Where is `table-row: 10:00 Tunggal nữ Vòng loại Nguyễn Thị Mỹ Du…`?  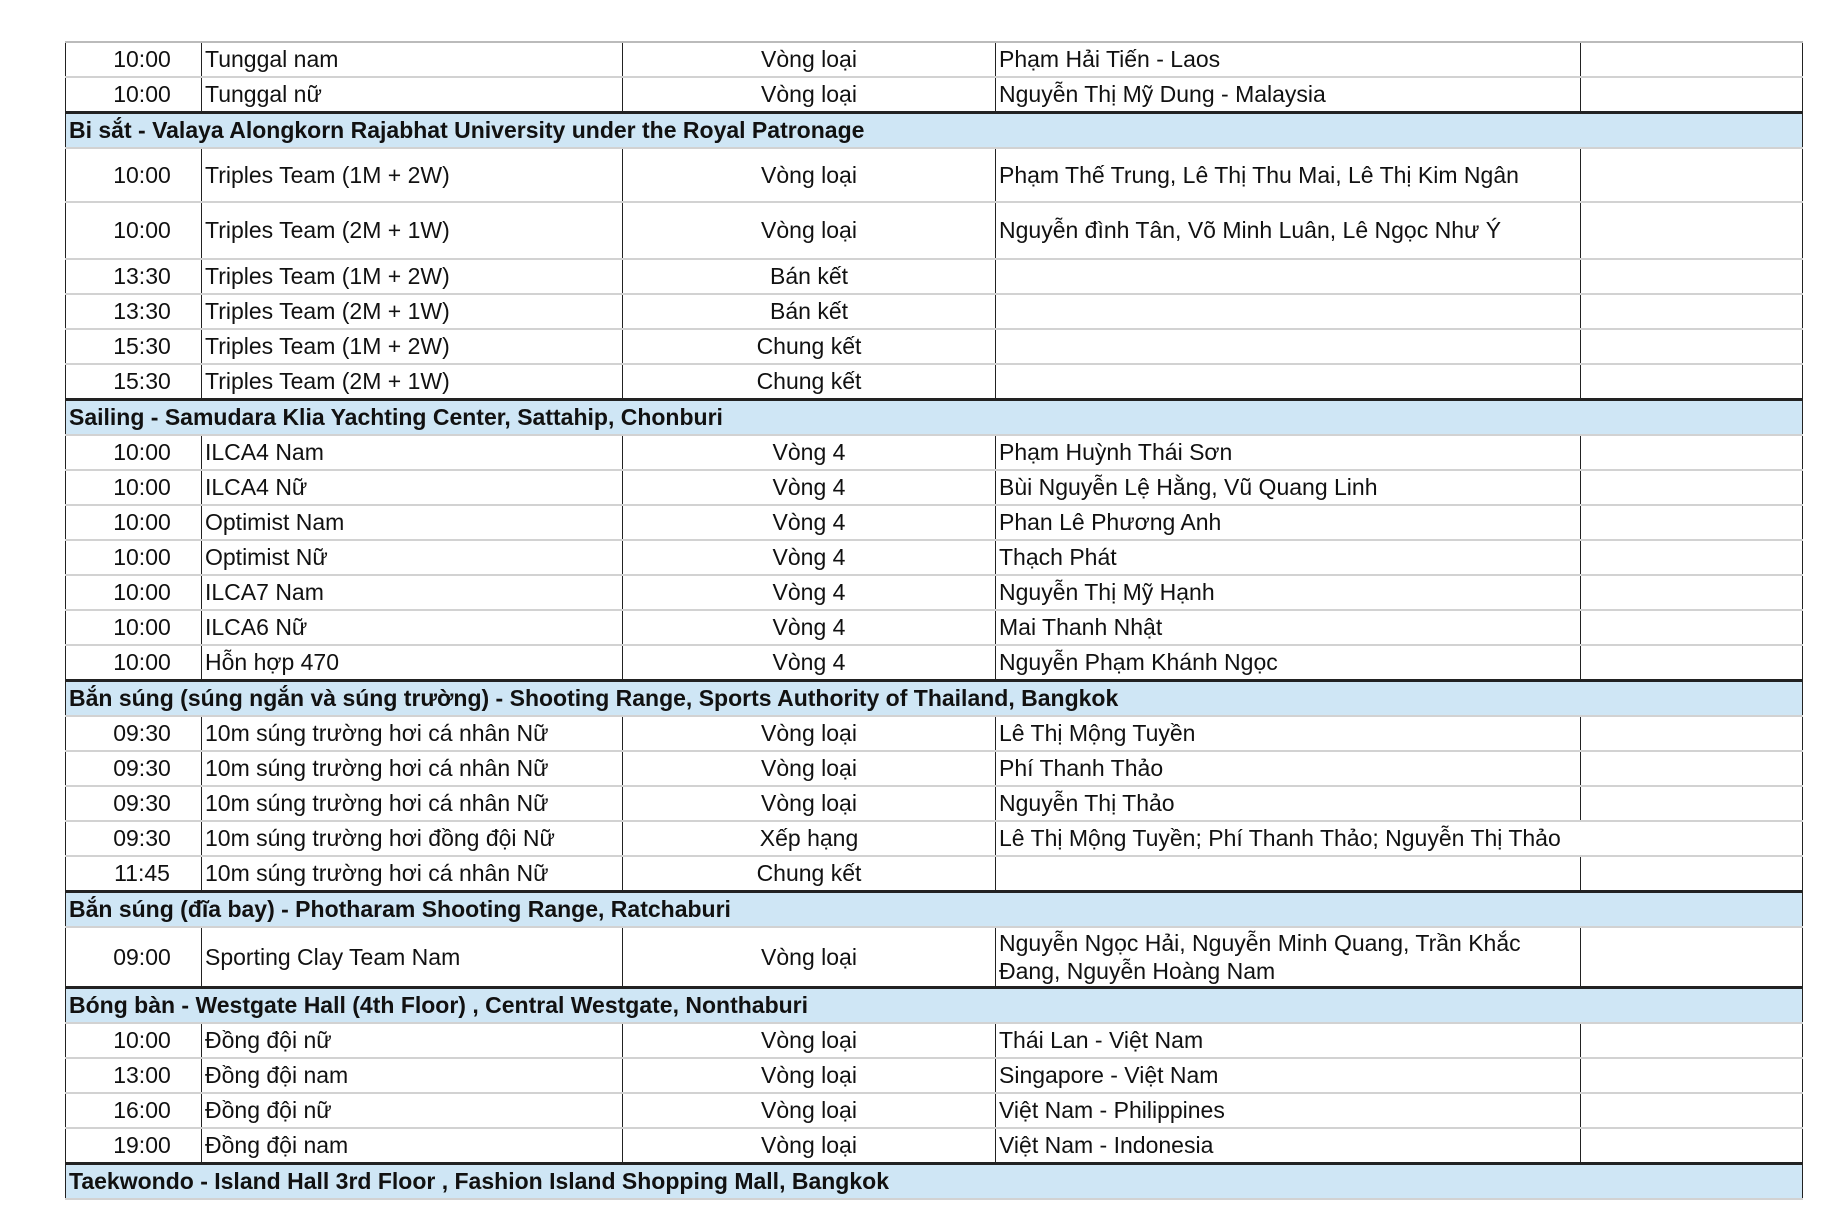 table-row: 10:00 Tunggal nữ Vòng loại Nguyễn Thị Mỹ Du… is located at coordinates (934, 95).